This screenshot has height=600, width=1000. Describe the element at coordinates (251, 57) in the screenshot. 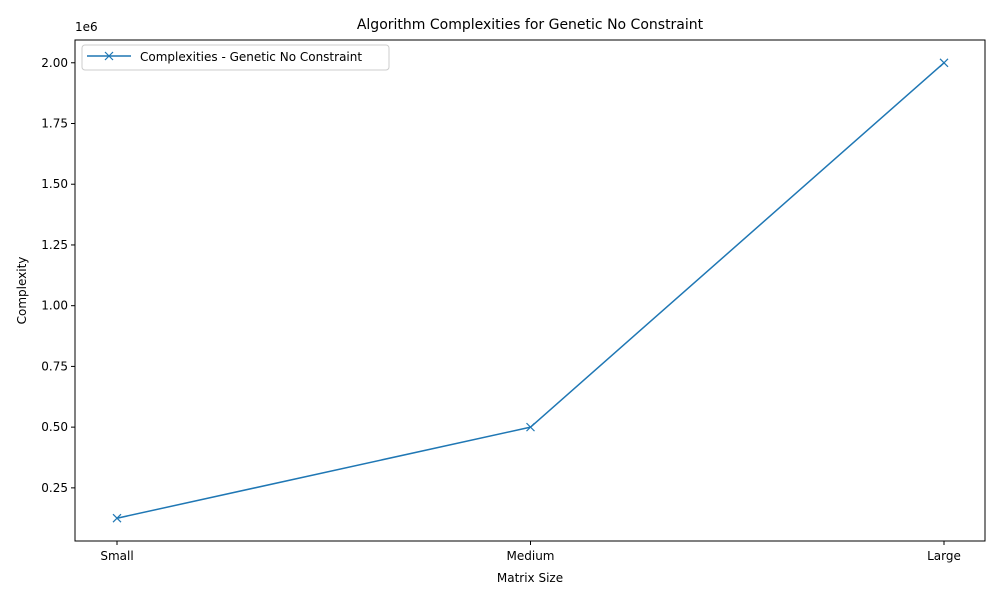

I see `legend-series-label: Complexities - Genetic No Constraint` at that location.